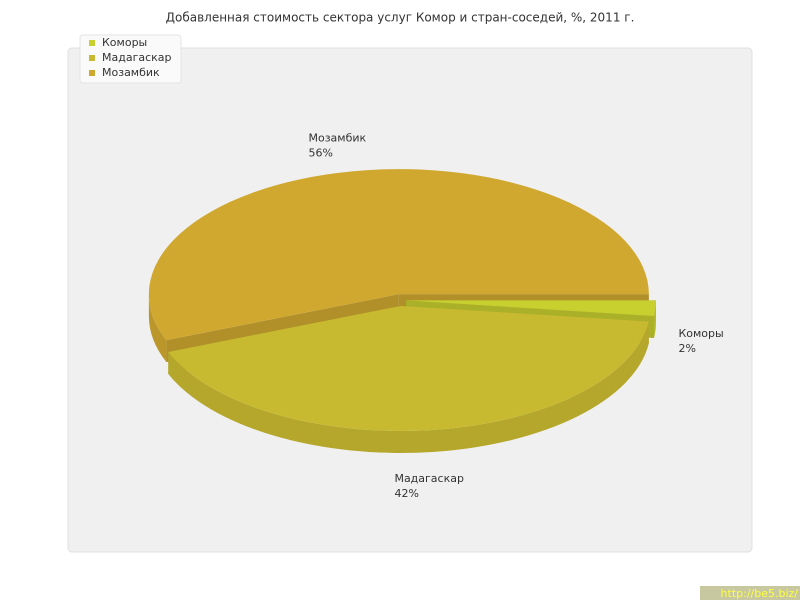  Describe the element at coordinates (137, 57) in the screenshot. I see `legend-label: Мадагаскар` at that location.